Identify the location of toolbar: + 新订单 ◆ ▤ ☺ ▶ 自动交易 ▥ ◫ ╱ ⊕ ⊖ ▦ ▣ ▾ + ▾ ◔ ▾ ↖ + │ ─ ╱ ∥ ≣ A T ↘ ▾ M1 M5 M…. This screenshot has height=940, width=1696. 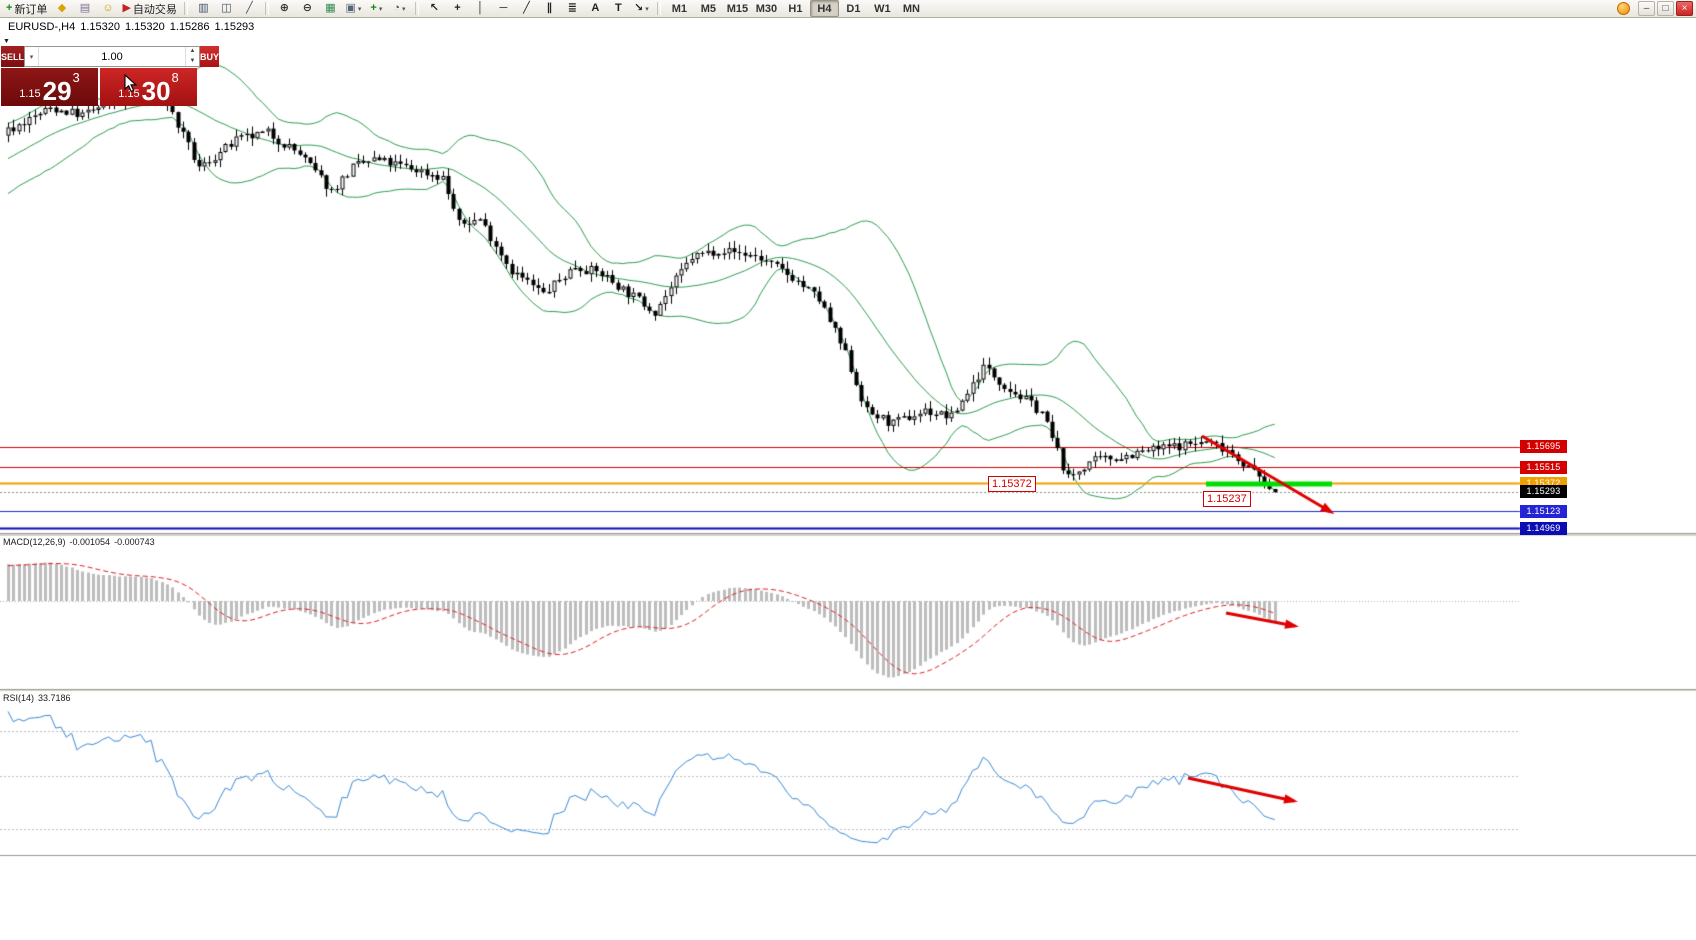
(848, 9).